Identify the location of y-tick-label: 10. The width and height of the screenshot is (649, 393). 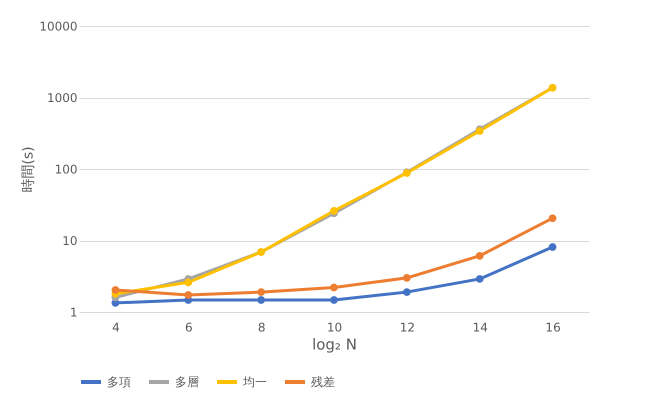
(70, 241).